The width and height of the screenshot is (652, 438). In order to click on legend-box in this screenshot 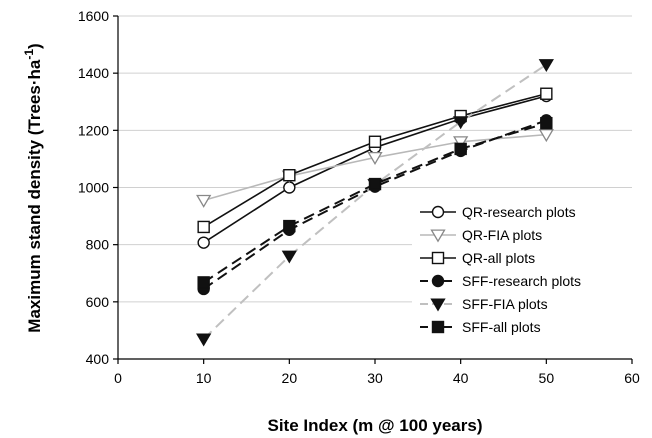, I will do `click(523, 268)`.